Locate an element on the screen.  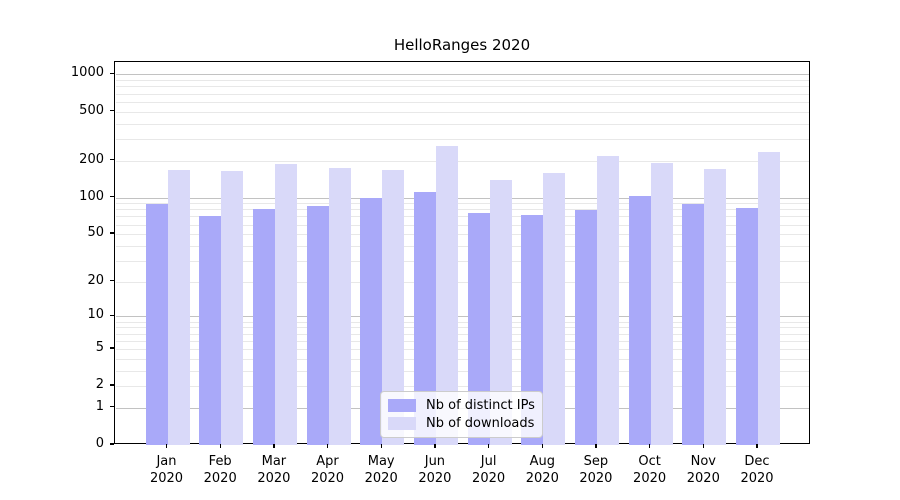
y-tick-label: 5 is located at coordinates (99, 347).